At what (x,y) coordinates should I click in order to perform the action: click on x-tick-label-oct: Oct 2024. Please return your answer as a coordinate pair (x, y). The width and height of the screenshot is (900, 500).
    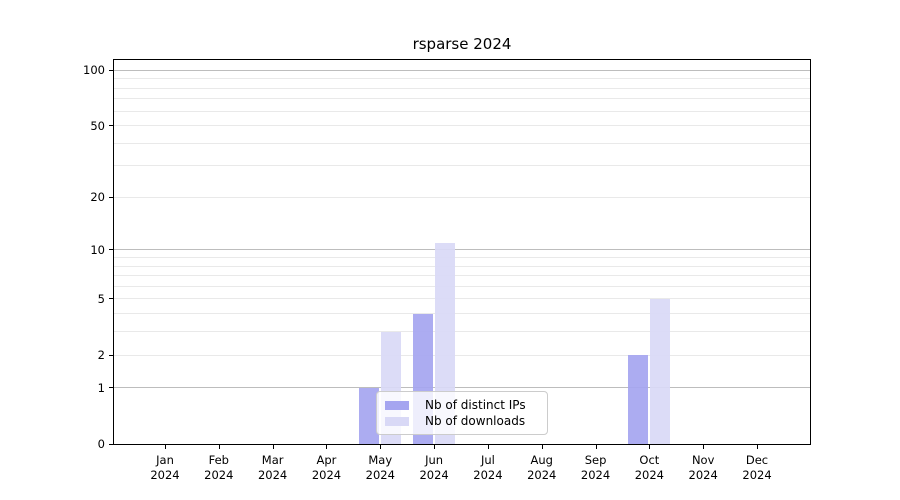
    Looking at the image, I should click on (649, 468).